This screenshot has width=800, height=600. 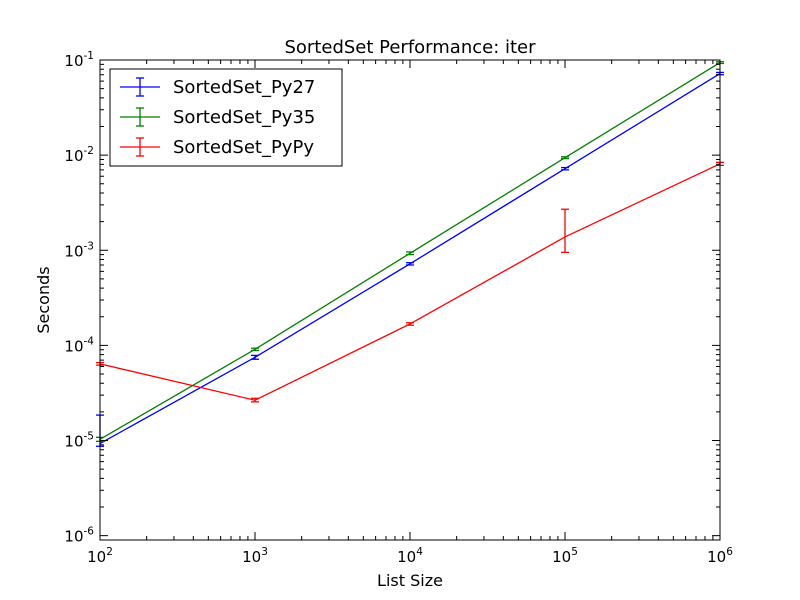 I want to click on legend-entry: SortedSet_Py35, so click(x=217, y=117).